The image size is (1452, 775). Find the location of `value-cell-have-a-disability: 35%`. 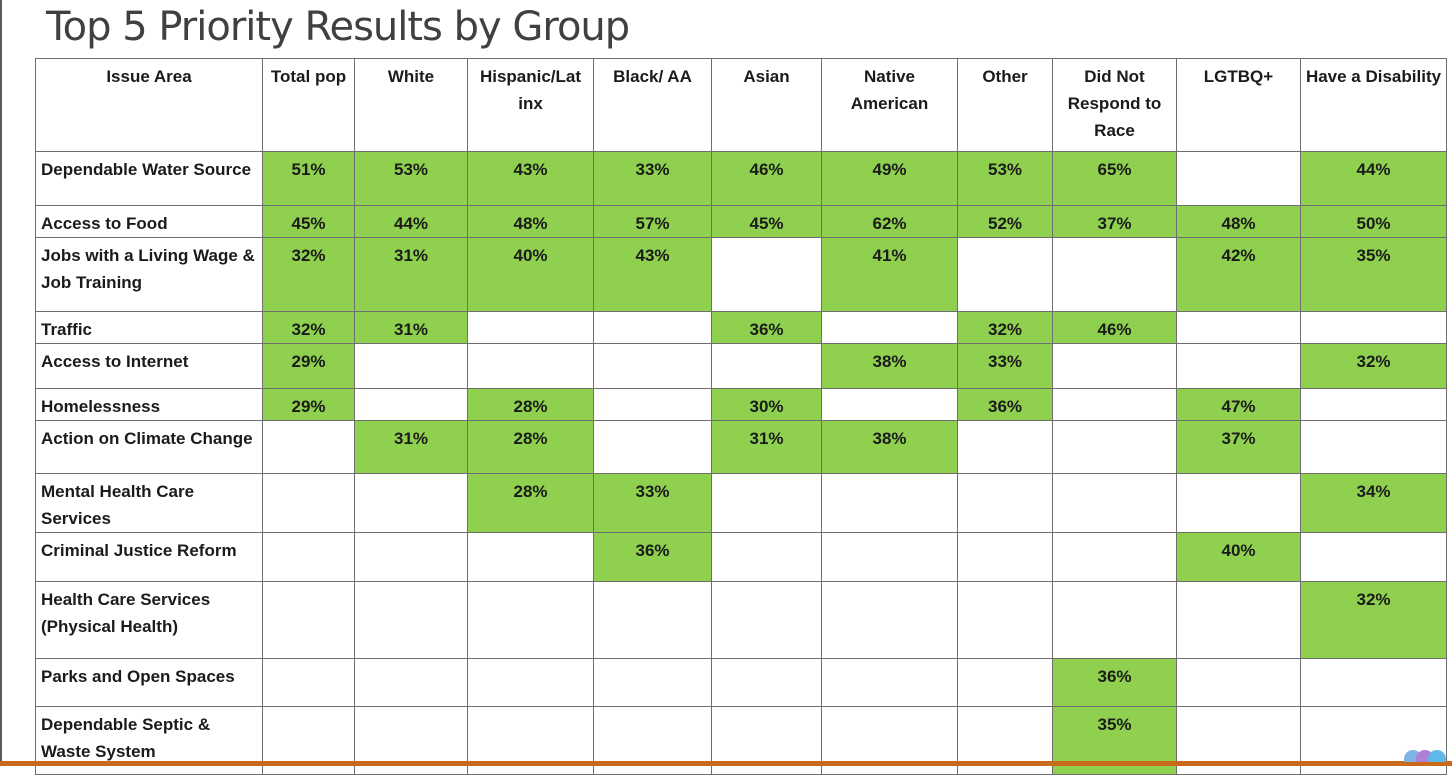

value-cell-have-a-disability: 35% is located at coordinates (1373, 274).